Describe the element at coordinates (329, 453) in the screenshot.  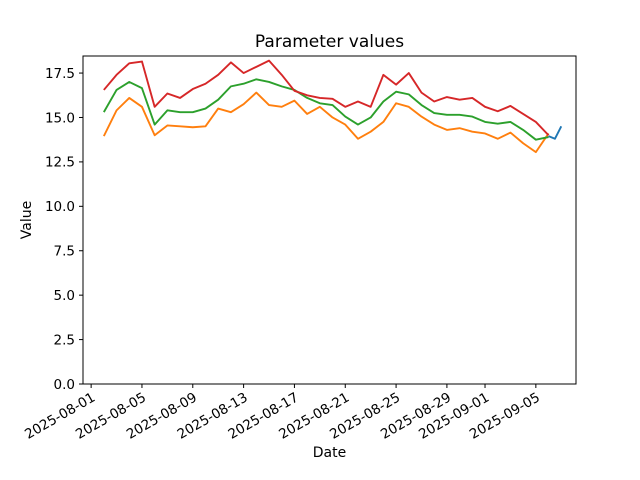
I see `x-axis-label: Date` at that location.